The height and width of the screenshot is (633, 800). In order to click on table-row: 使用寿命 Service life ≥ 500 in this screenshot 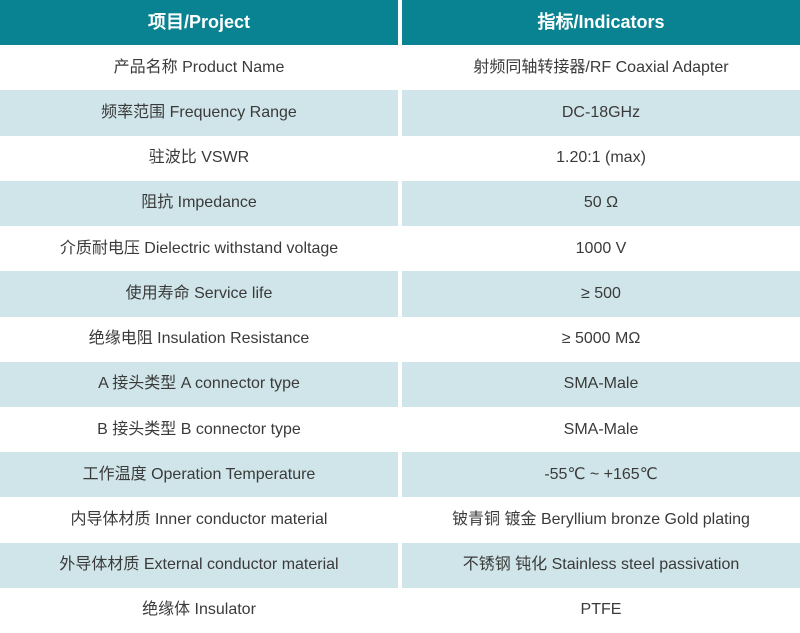, I will do `click(400, 294)`.